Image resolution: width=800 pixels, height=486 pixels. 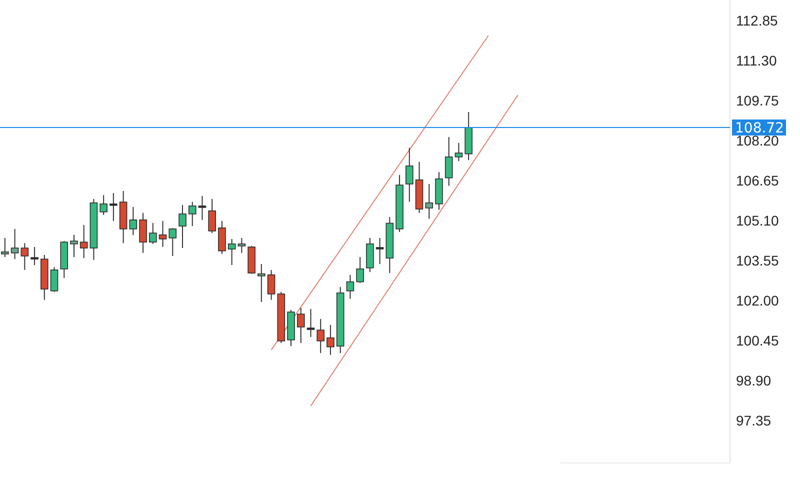 What do you see at coordinates (758, 100) in the screenshot?
I see `y-tick-label: 109.75` at bounding box center [758, 100].